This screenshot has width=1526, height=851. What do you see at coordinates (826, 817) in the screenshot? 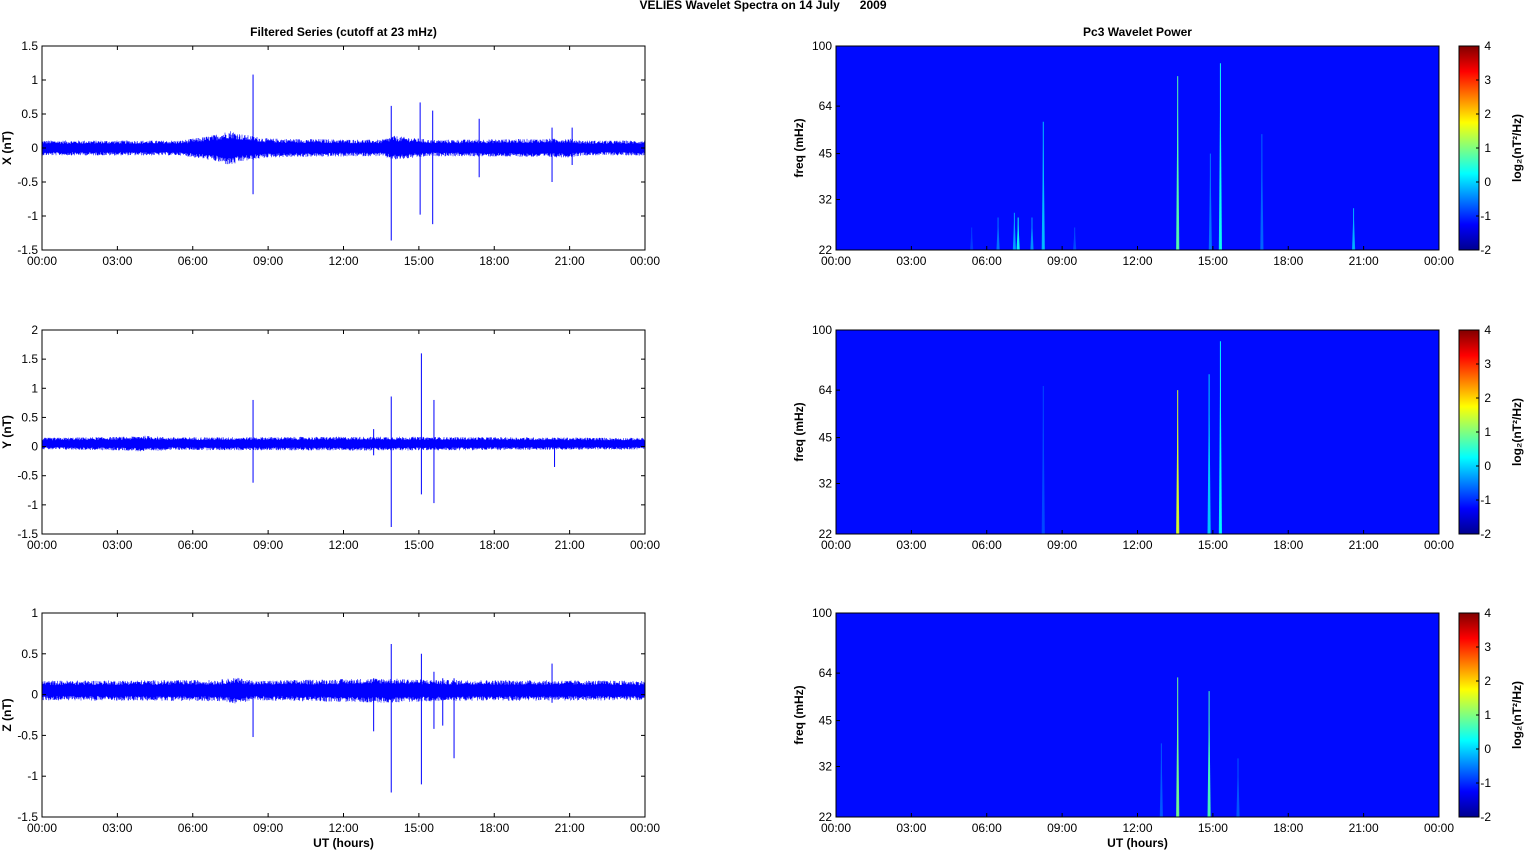
I see `y-tick-label: 22` at bounding box center [826, 817].